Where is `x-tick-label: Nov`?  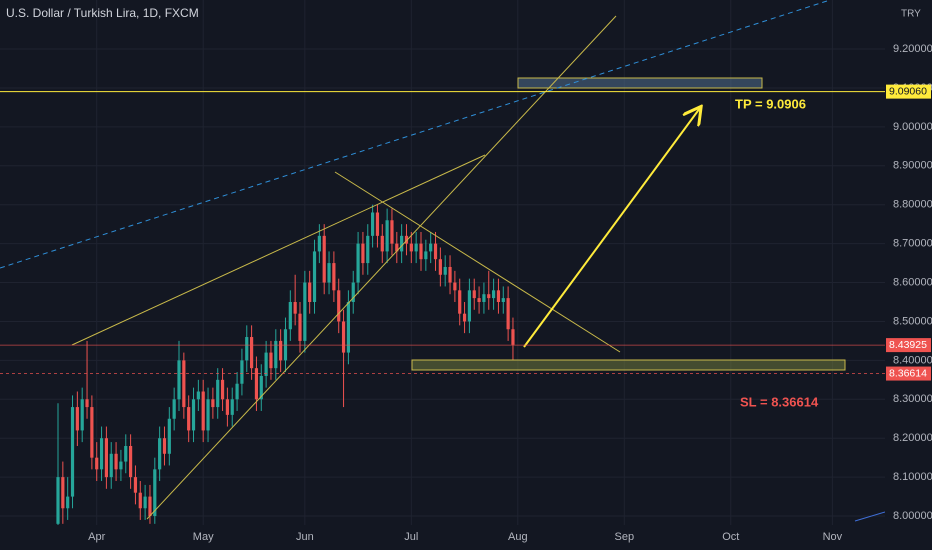
x-tick-label: Nov is located at coordinates (833, 537).